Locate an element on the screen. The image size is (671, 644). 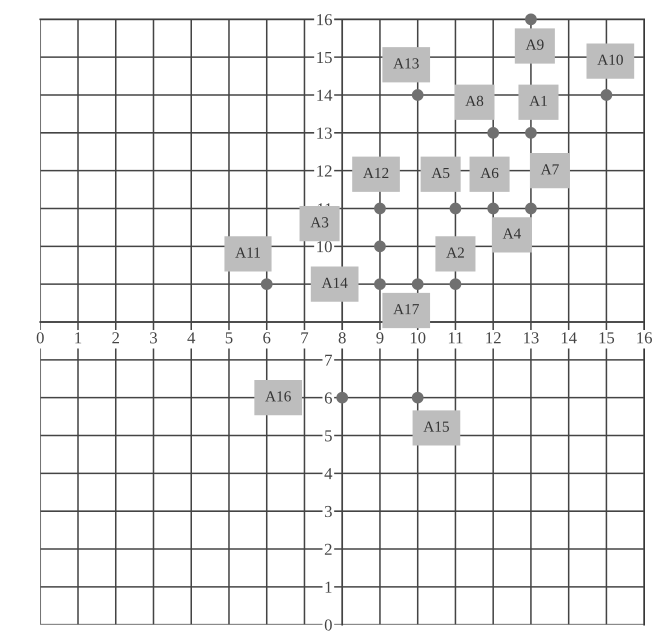
annotation: A17 is located at coordinates (406, 309).